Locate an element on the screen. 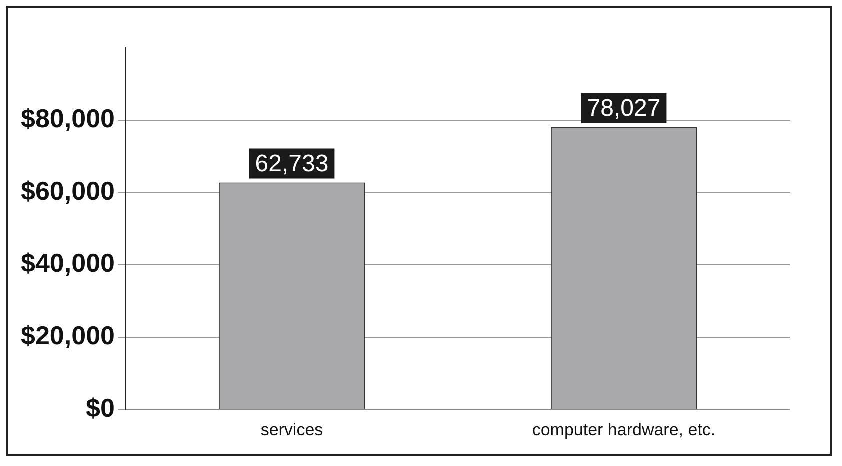 This screenshot has height=466, width=842. y-tick-label: $60,000 is located at coordinates (68, 191).